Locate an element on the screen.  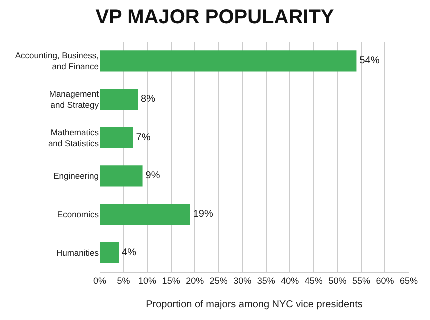
x-tick-label: 5% is located at coordinates (123, 281).